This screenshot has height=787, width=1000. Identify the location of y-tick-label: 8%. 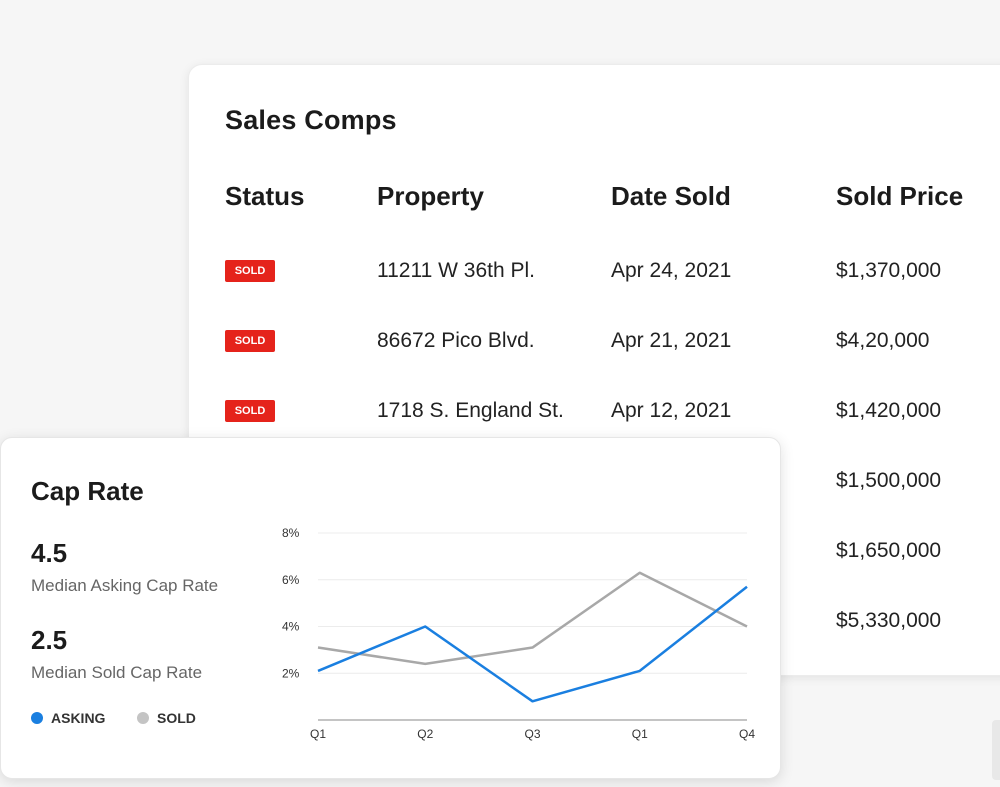
(291, 533).